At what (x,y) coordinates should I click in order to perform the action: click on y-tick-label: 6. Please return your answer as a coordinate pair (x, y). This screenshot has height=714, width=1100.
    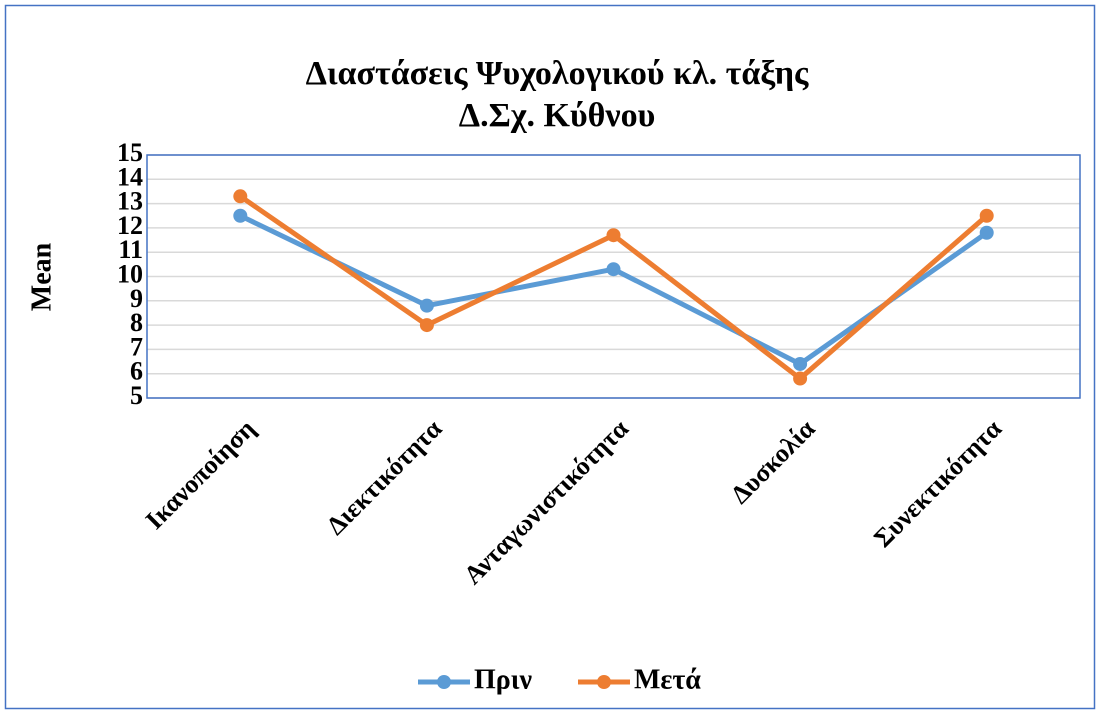
    Looking at the image, I should click on (136, 371).